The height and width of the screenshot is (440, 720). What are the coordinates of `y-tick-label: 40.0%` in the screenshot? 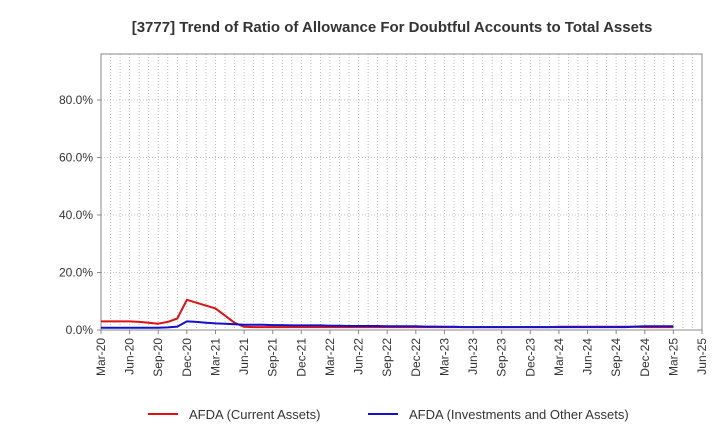 It's located at (76, 215).